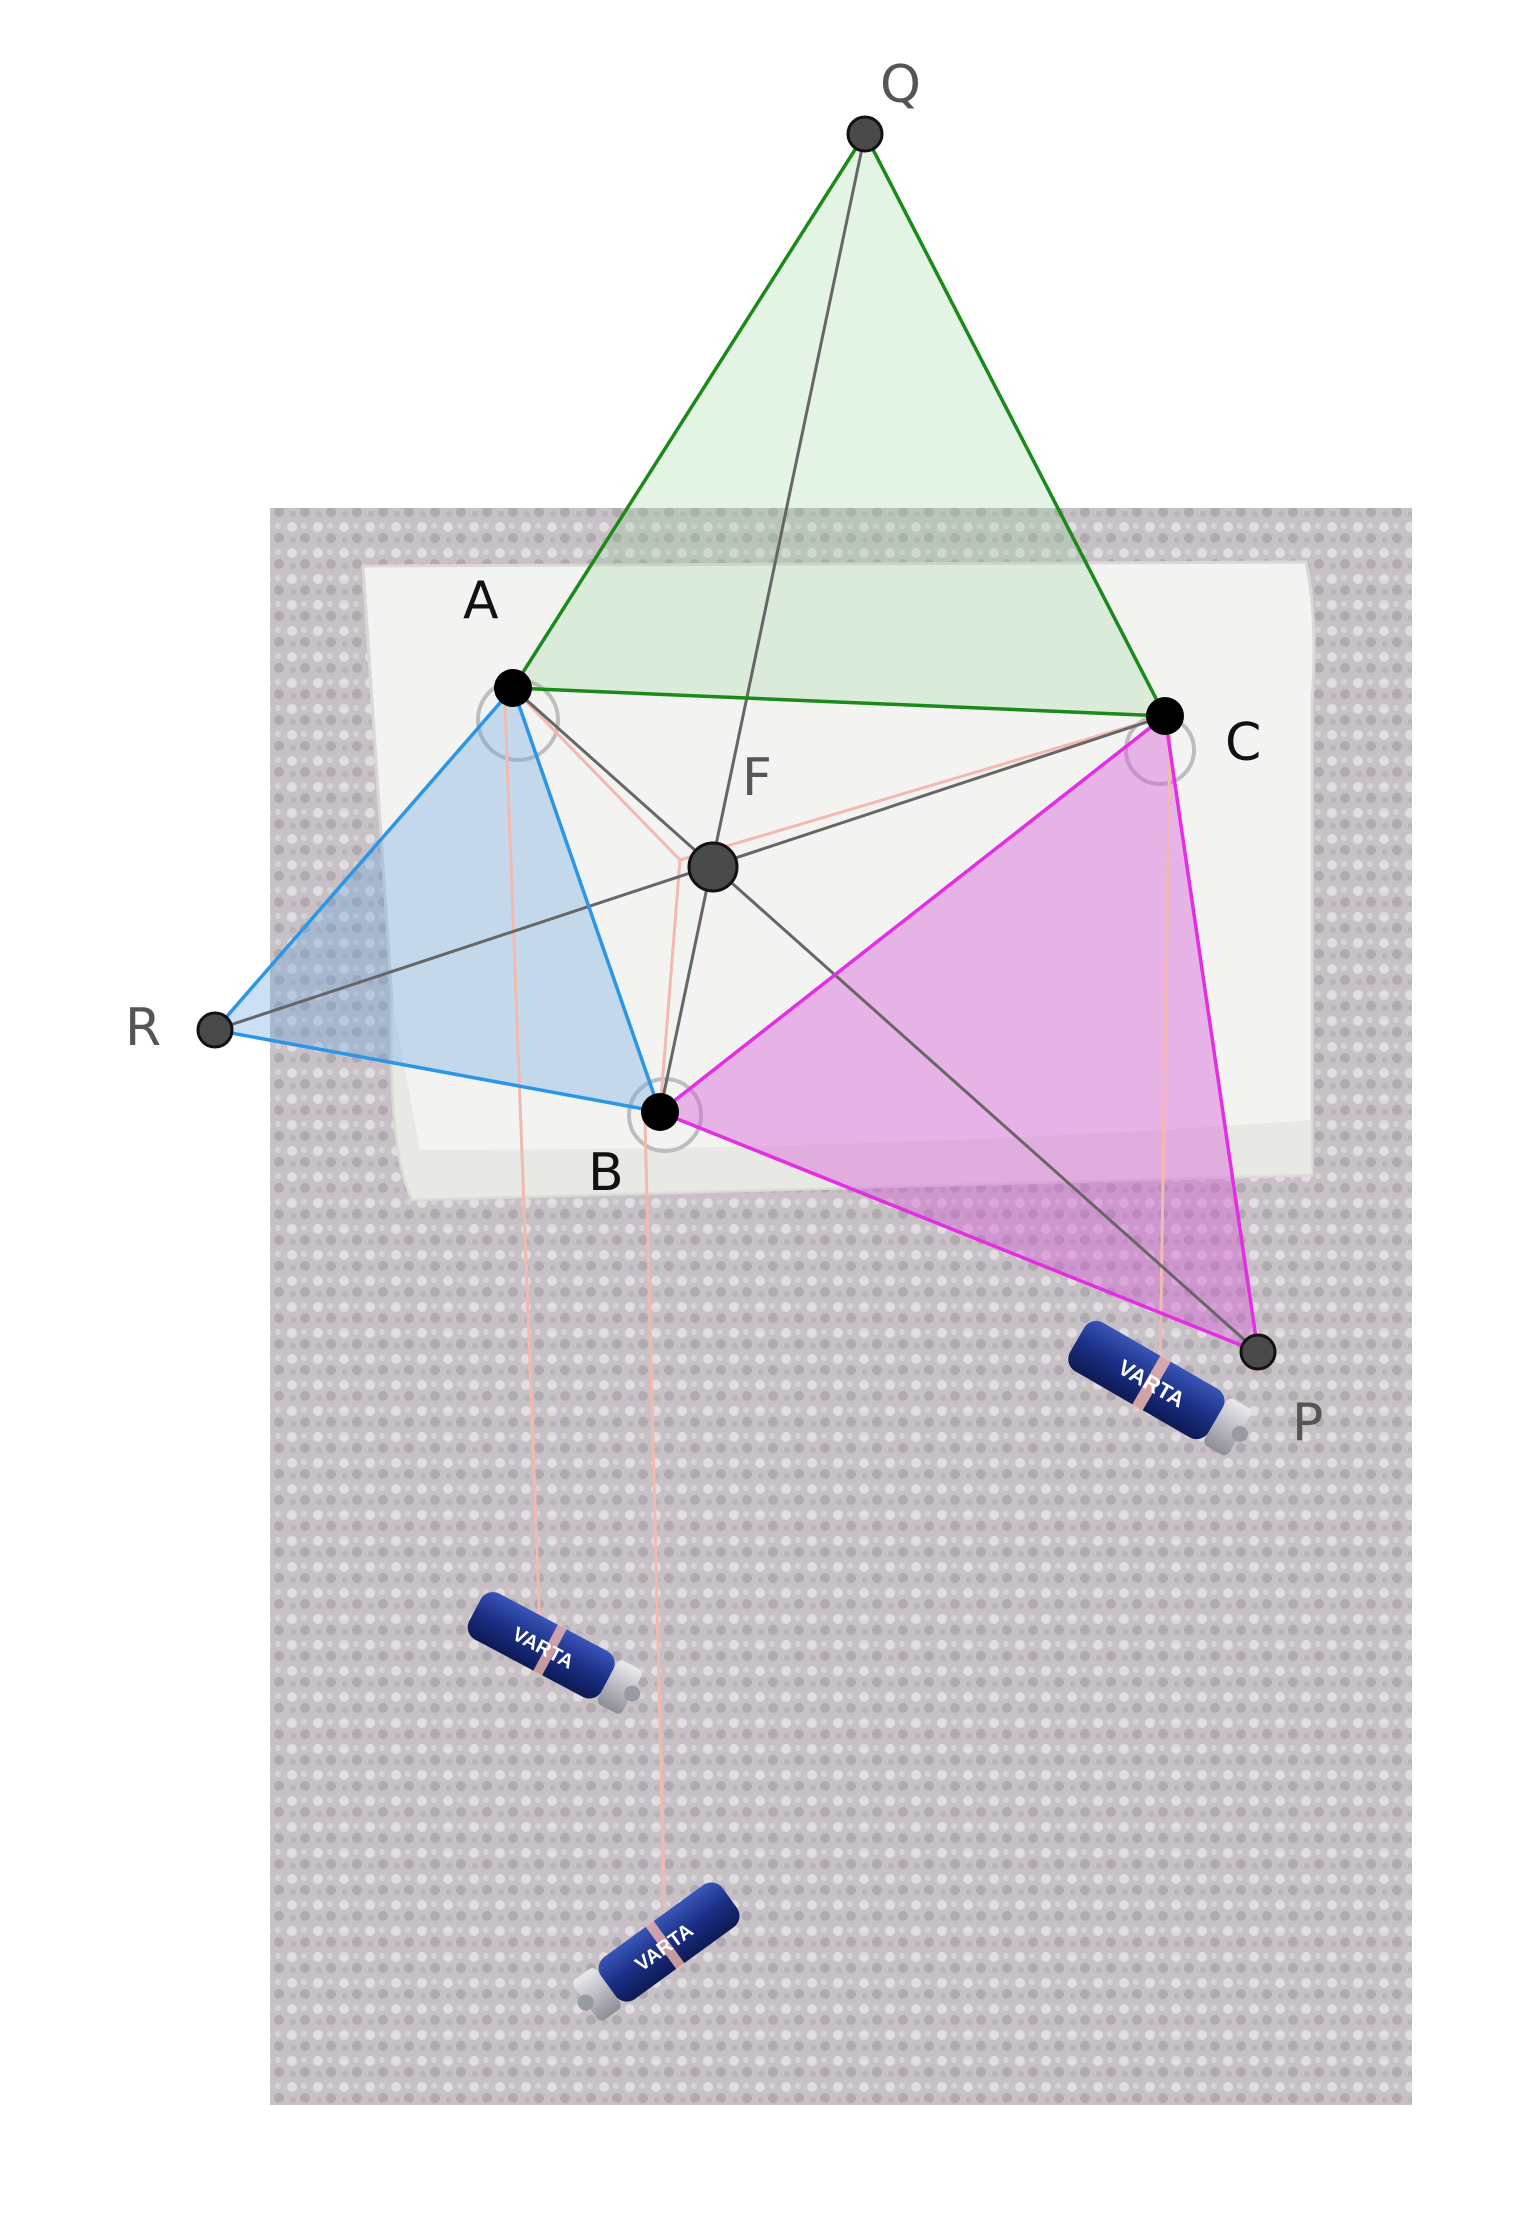  I want to click on triangle-BCP-fill, so click(959, 1034).